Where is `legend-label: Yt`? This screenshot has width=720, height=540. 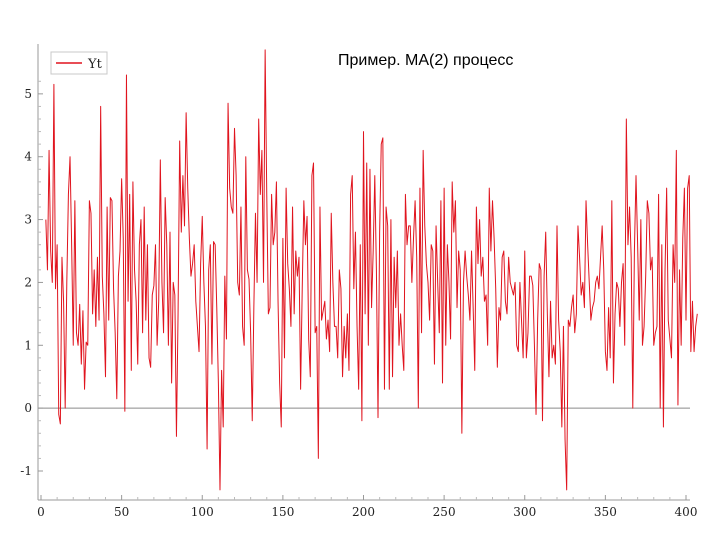 legend-label: Yt is located at coordinates (95, 64).